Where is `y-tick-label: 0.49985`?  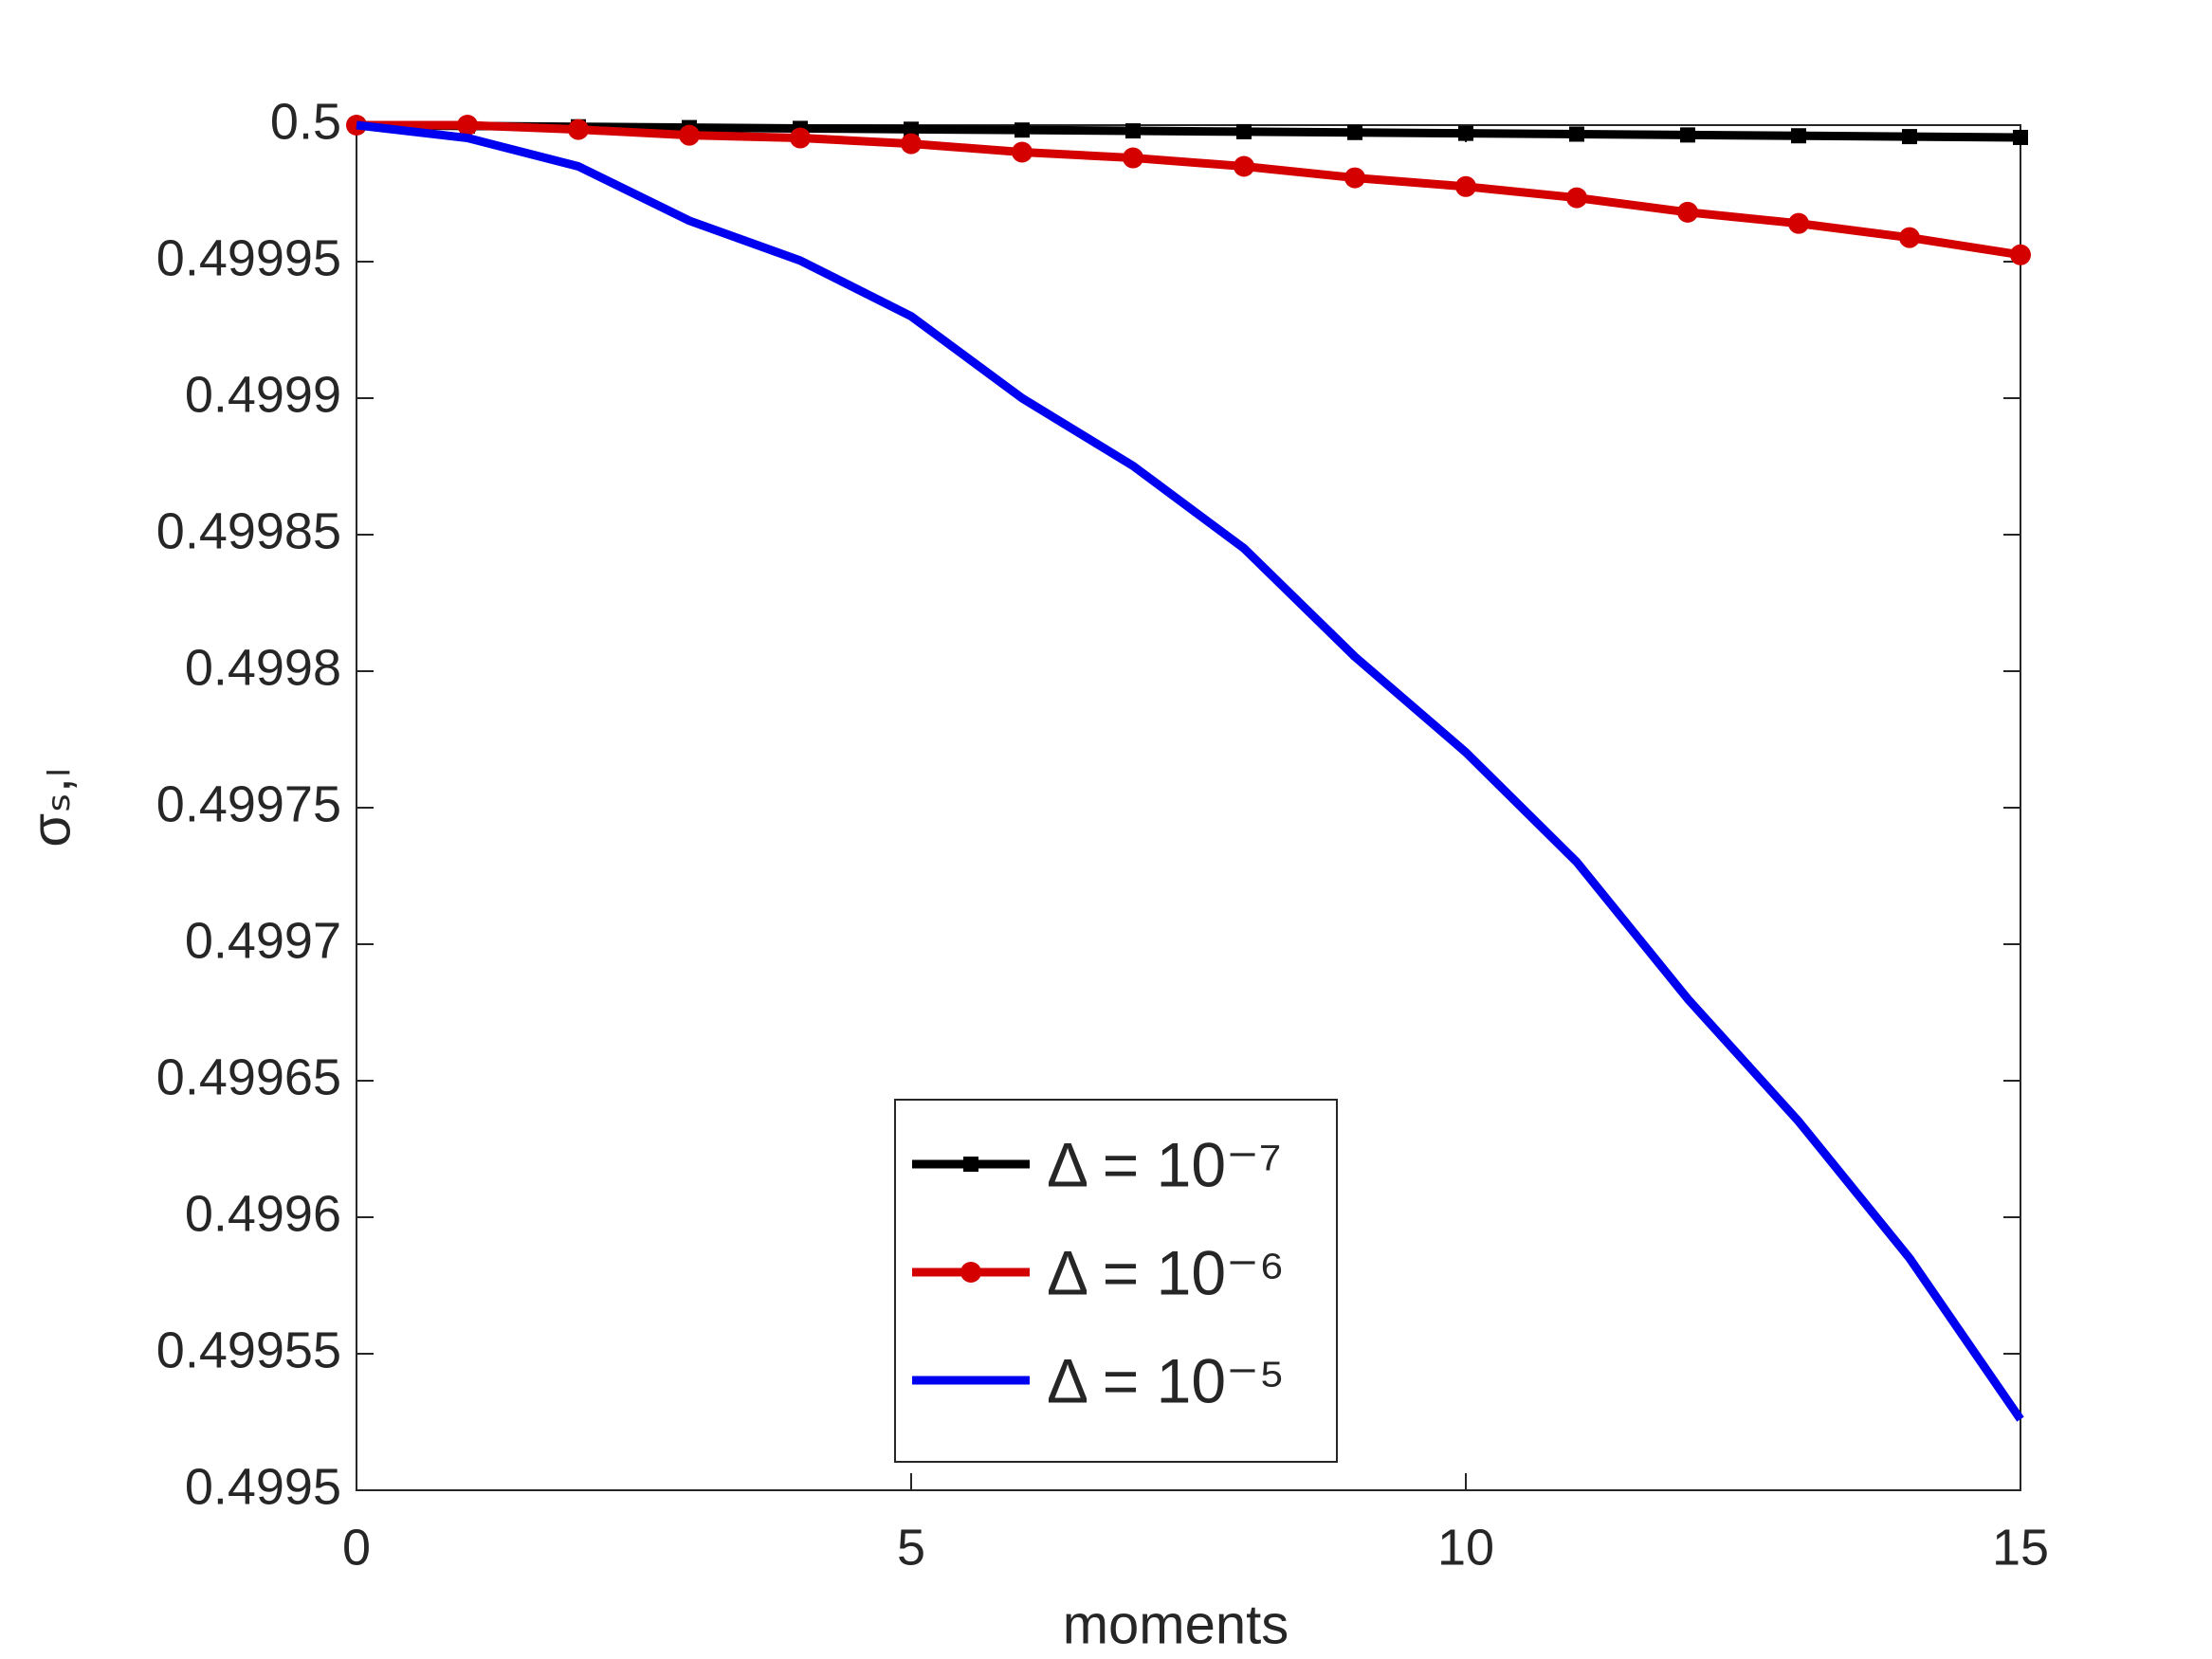
y-tick-label: 0.49985 is located at coordinates (248, 530).